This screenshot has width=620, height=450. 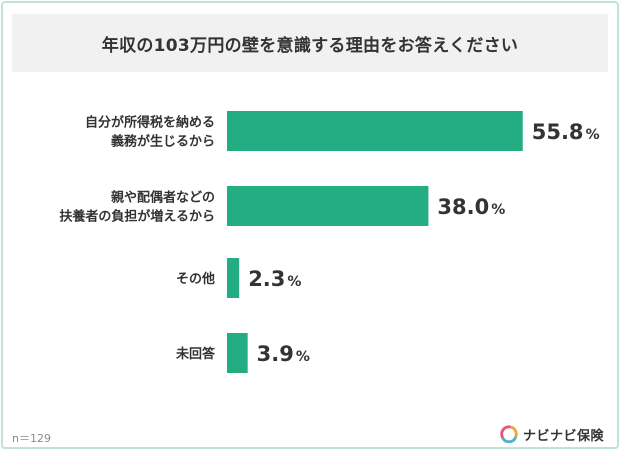 I want to click on brand-name: ナビナビ保険, so click(x=564, y=436).